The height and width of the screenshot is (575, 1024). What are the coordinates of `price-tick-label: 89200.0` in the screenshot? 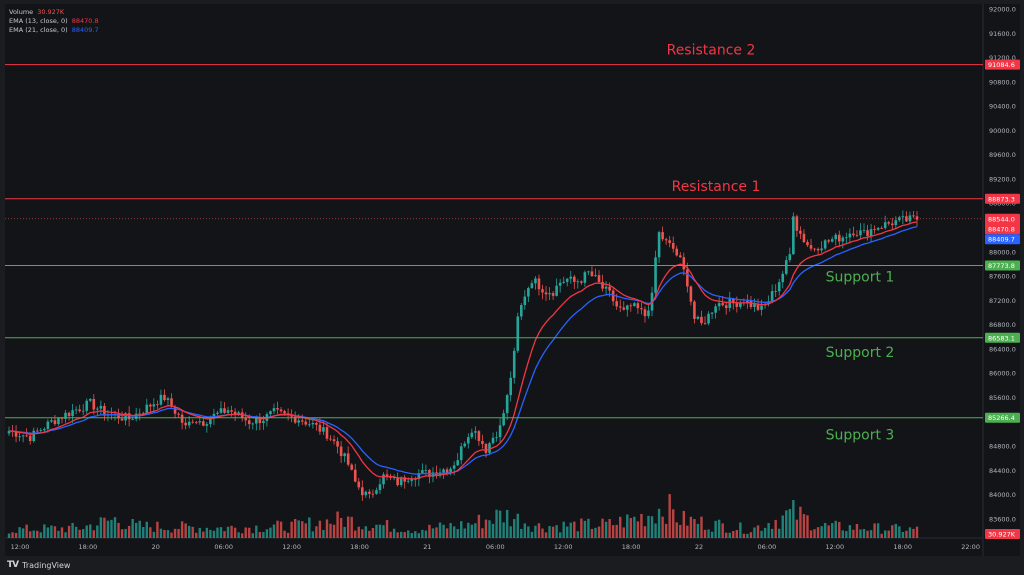 It's located at (1002, 179).